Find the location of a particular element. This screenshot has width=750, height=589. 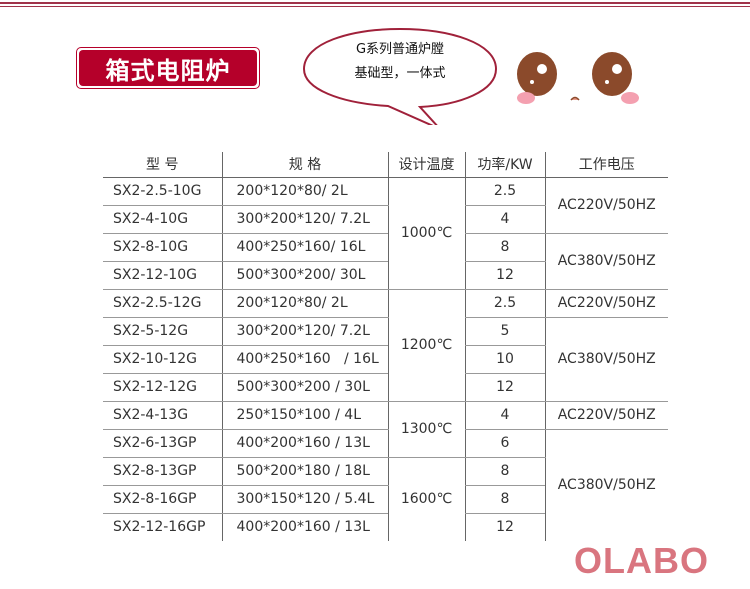

header-temp: 设计温度 is located at coordinates (426, 165).